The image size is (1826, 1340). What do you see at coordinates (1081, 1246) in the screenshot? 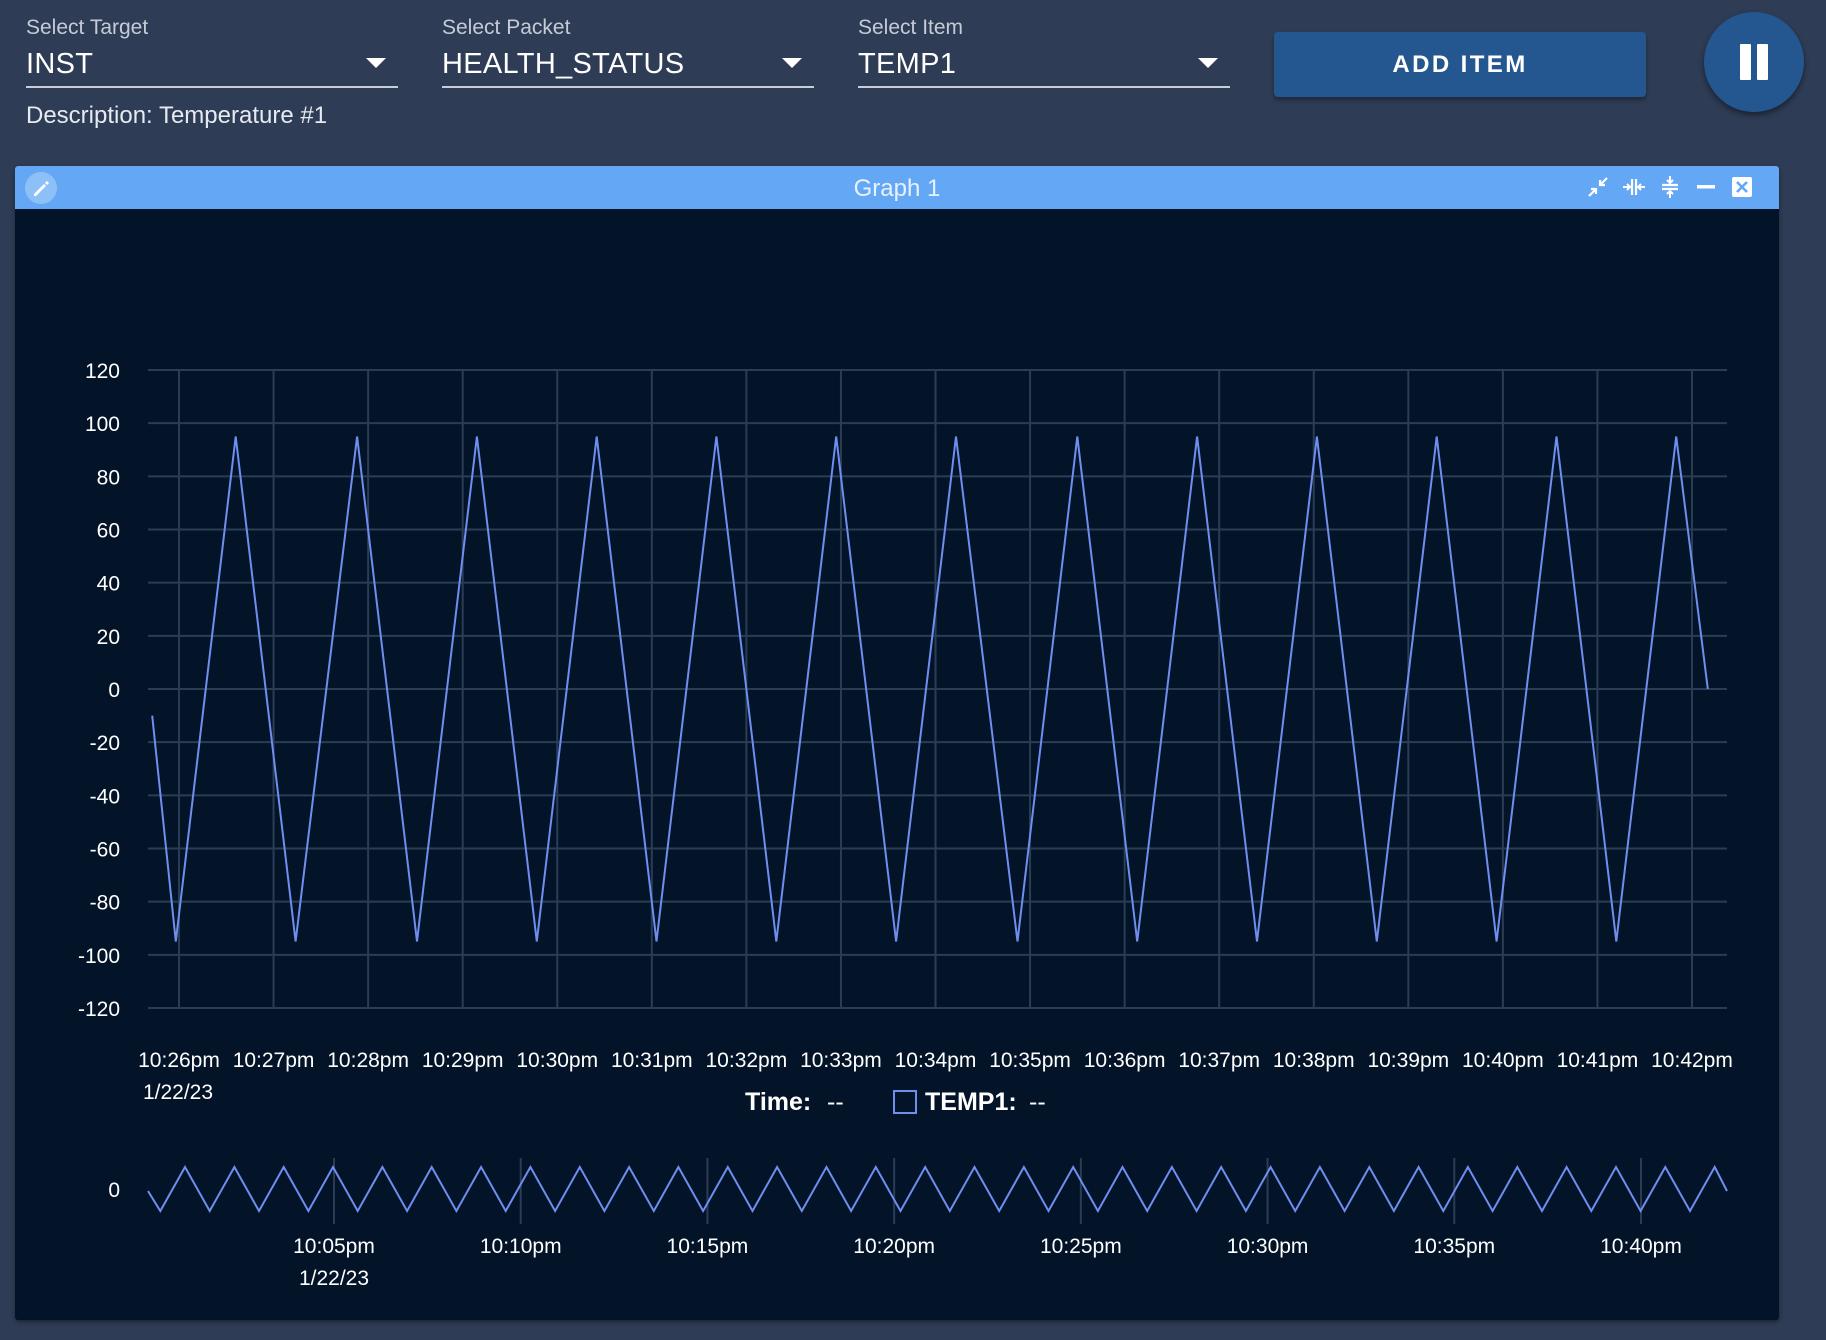
I see `overview-x-tick-label: 10:25pm` at bounding box center [1081, 1246].